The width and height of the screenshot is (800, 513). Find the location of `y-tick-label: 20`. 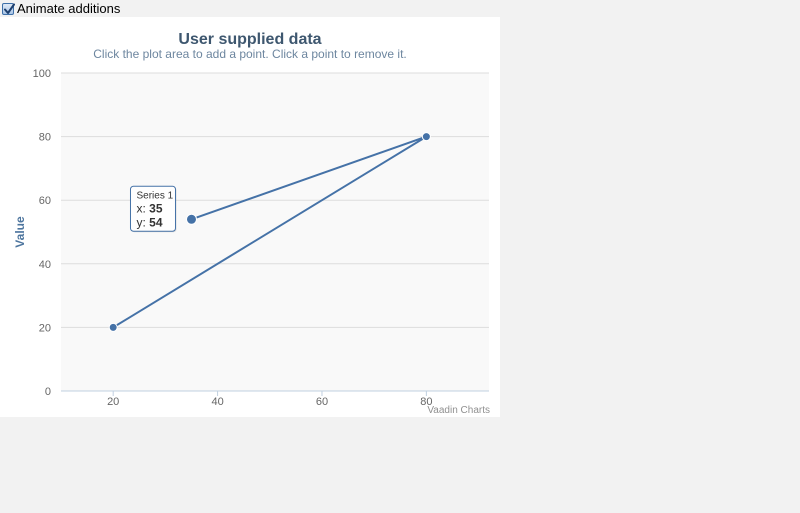

y-tick-label: 20 is located at coordinates (45, 328).